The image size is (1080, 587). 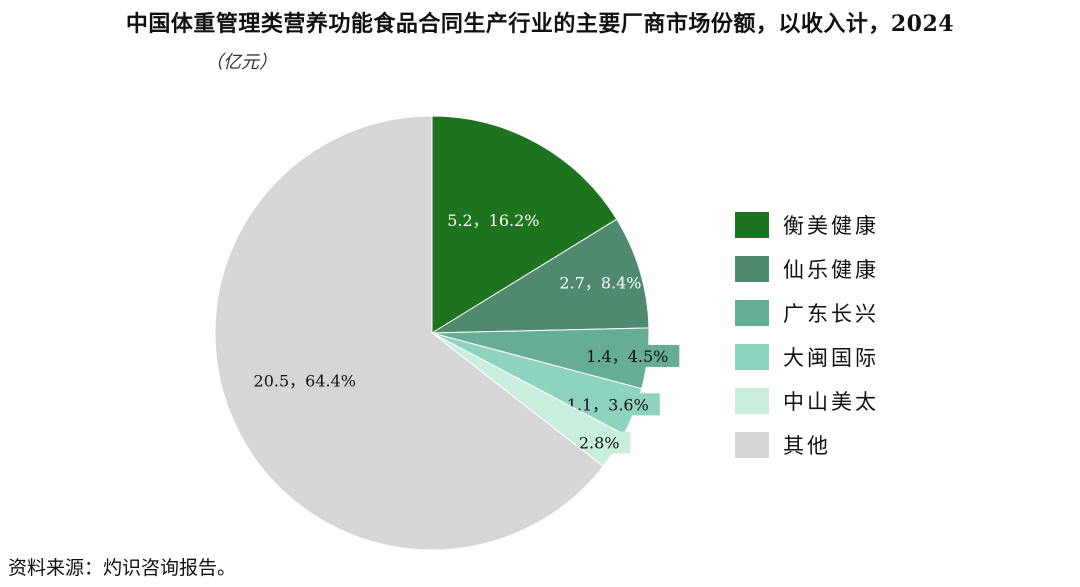 I want to click on legend-label: 其他, so click(x=807, y=446).